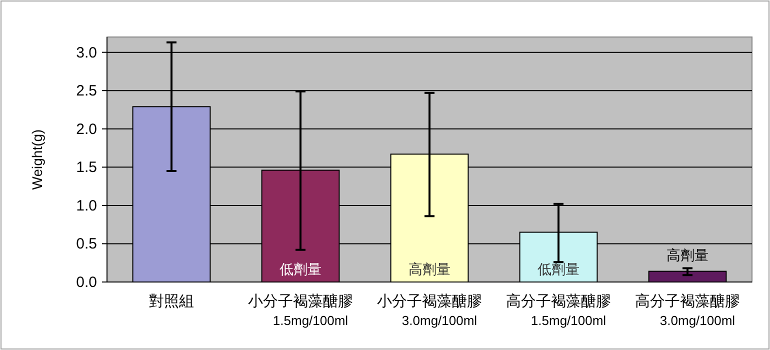 Image resolution: width=770 pixels, height=350 pixels. What do you see at coordinates (558, 310) in the screenshot?
I see `x-tick-label: 高分子褐藻醣膠 1.5mg/100ml` at bounding box center [558, 310].